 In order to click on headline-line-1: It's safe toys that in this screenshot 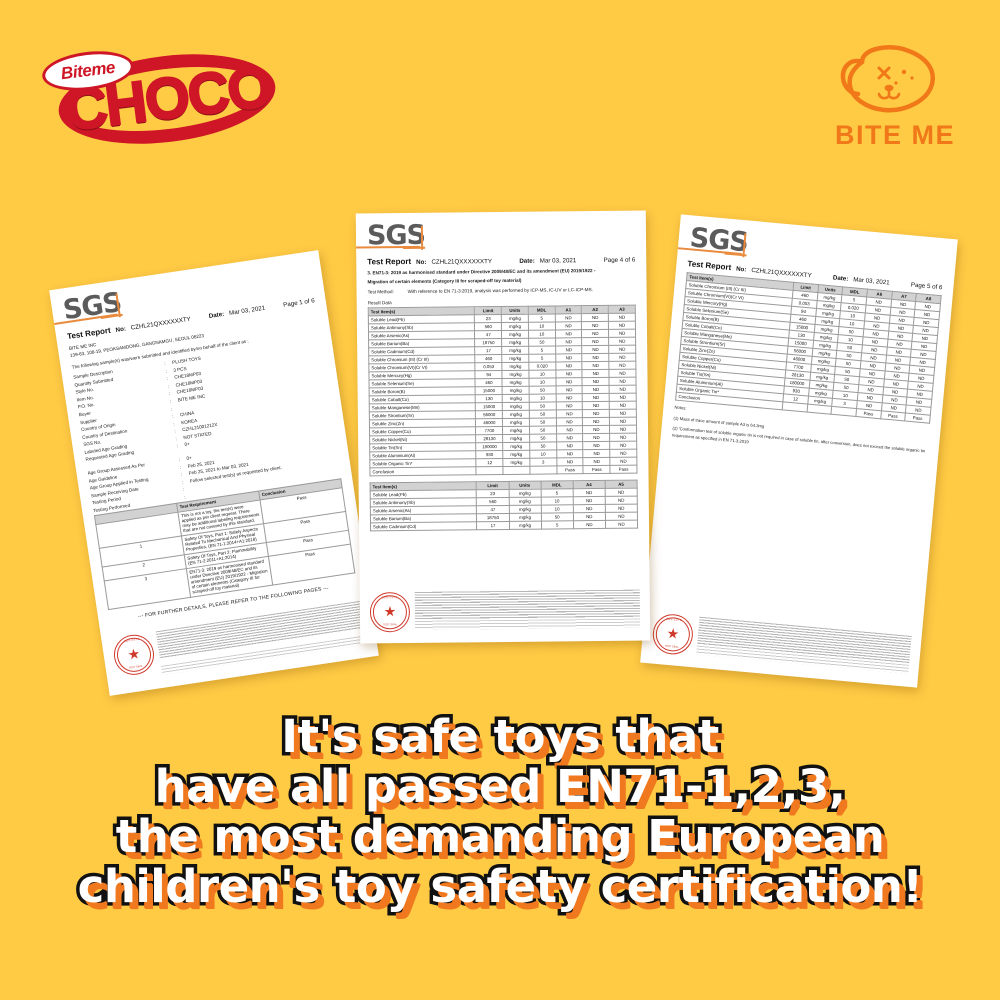, I will do `click(500, 736)`.